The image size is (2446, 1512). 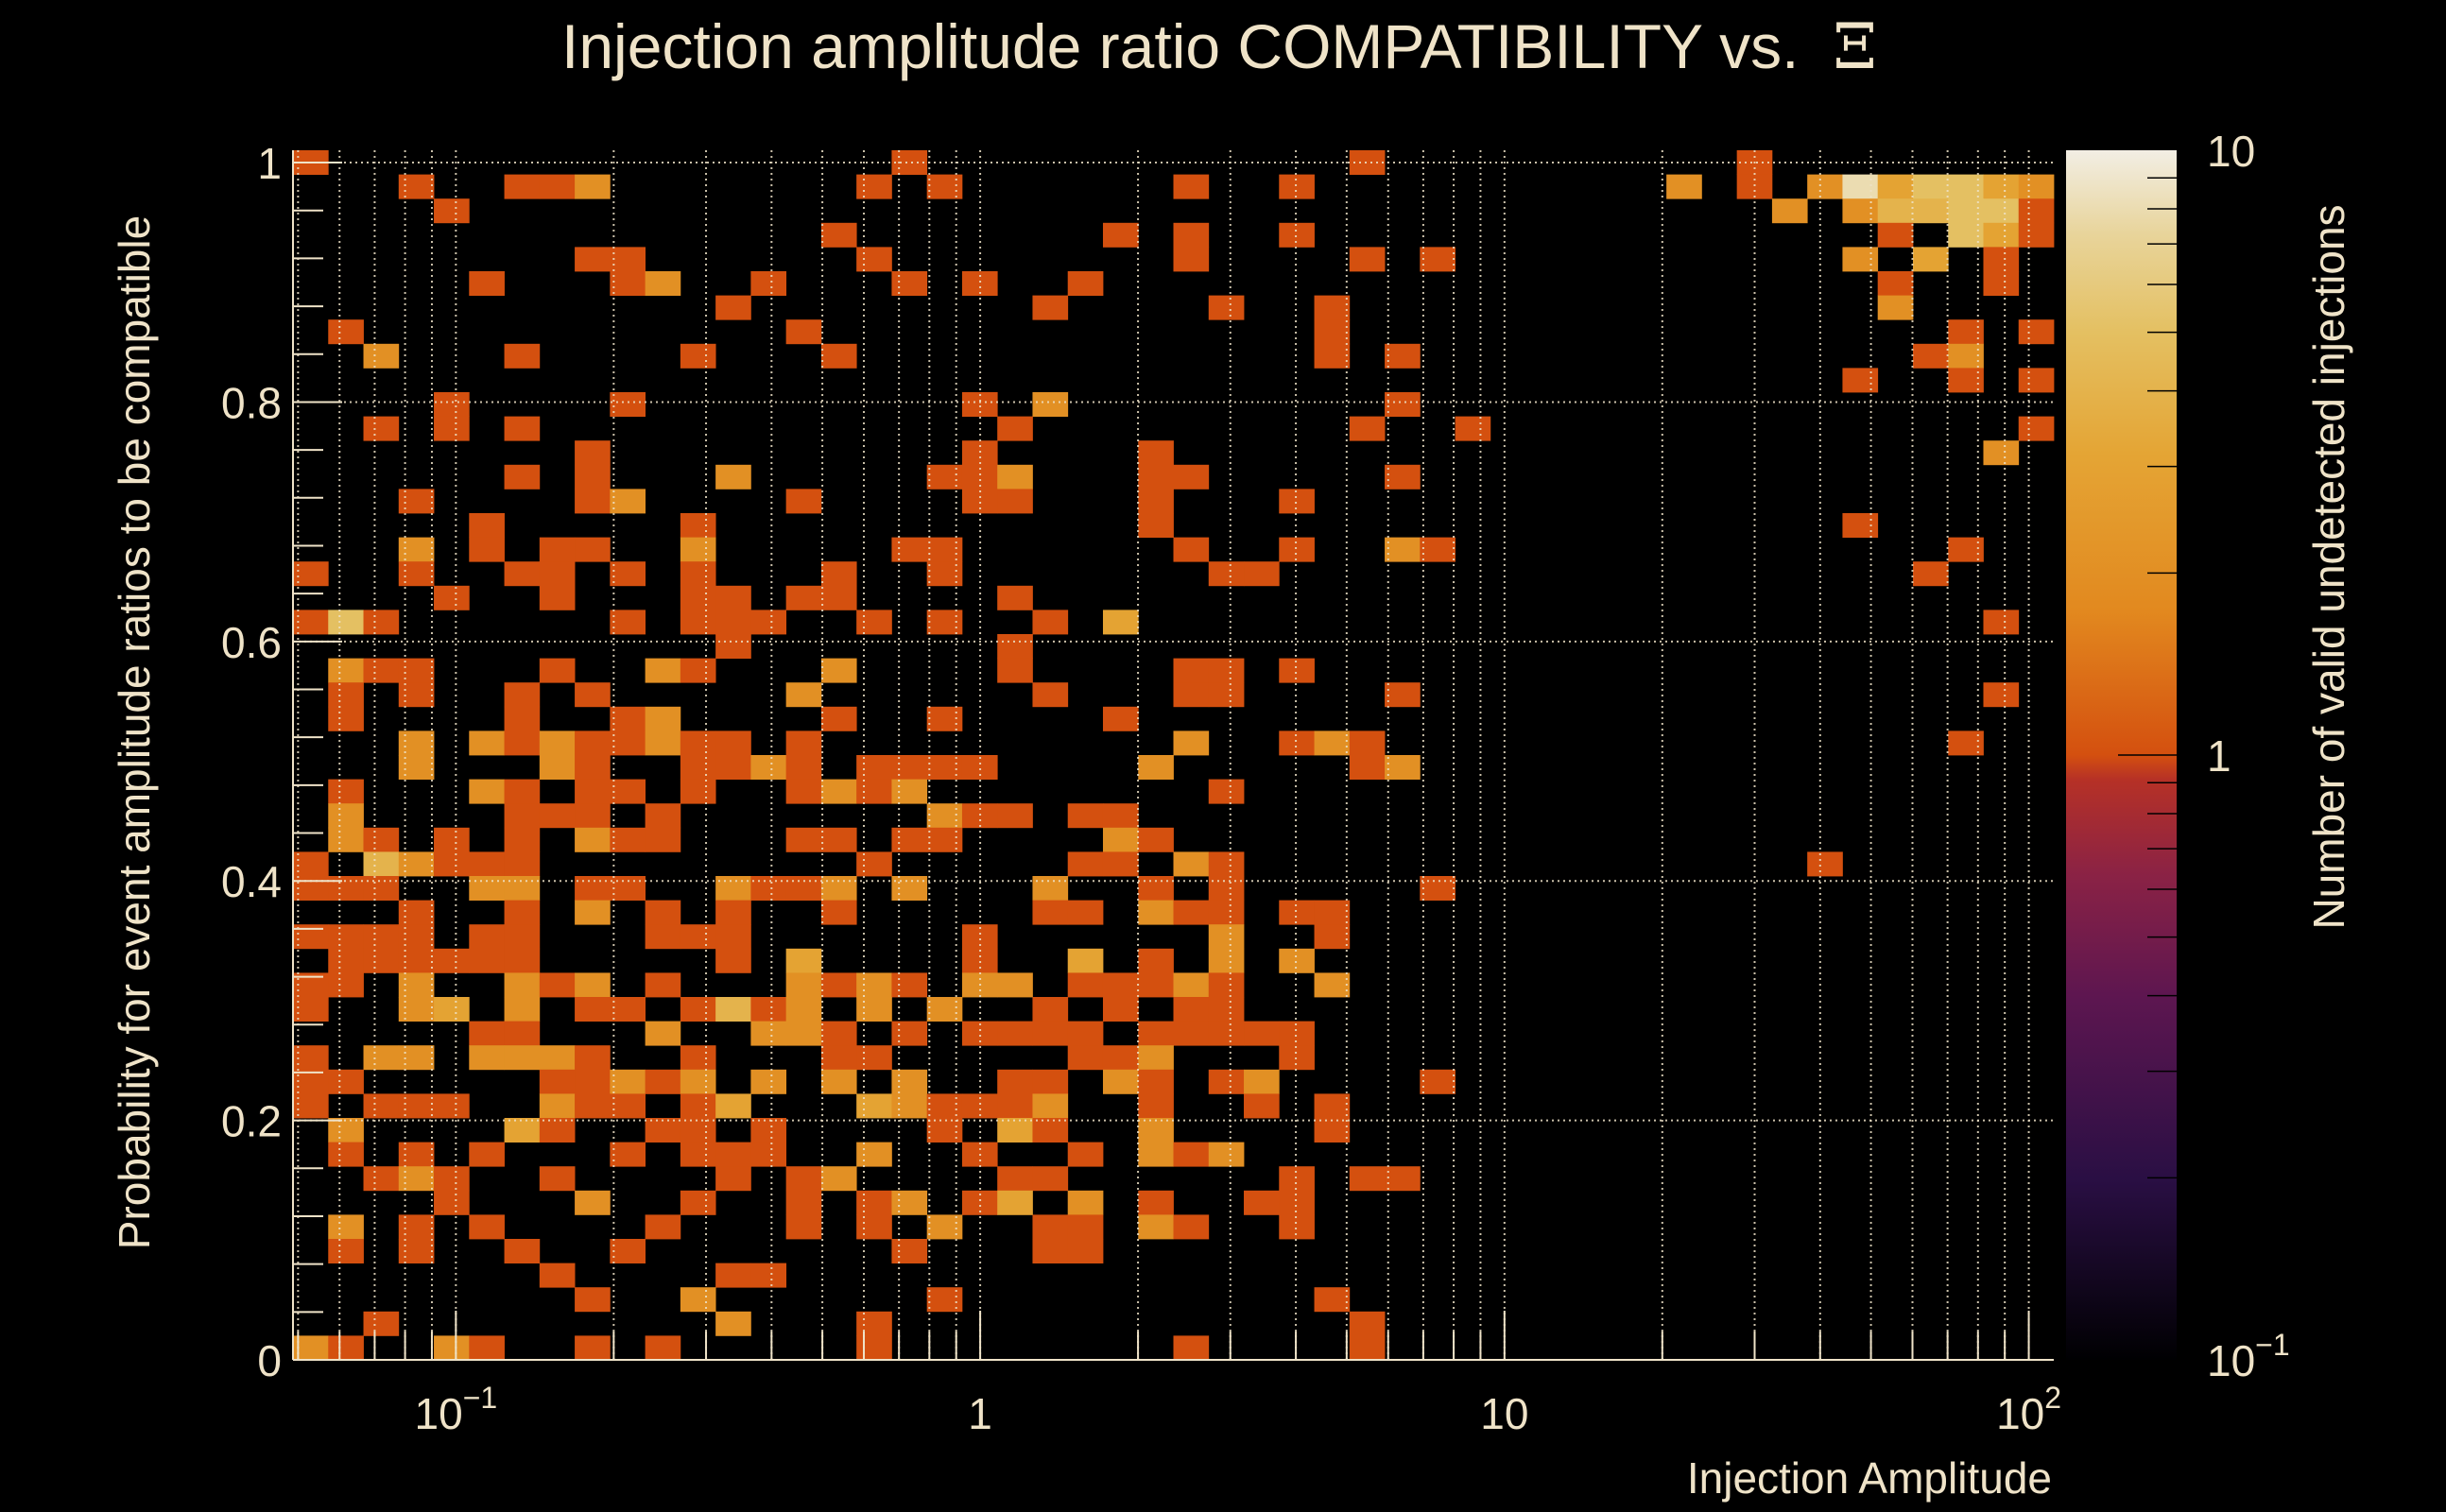 What do you see at coordinates (251, 881) in the screenshot?
I see `y-tick-label: 0.4` at bounding box center [251, 881].